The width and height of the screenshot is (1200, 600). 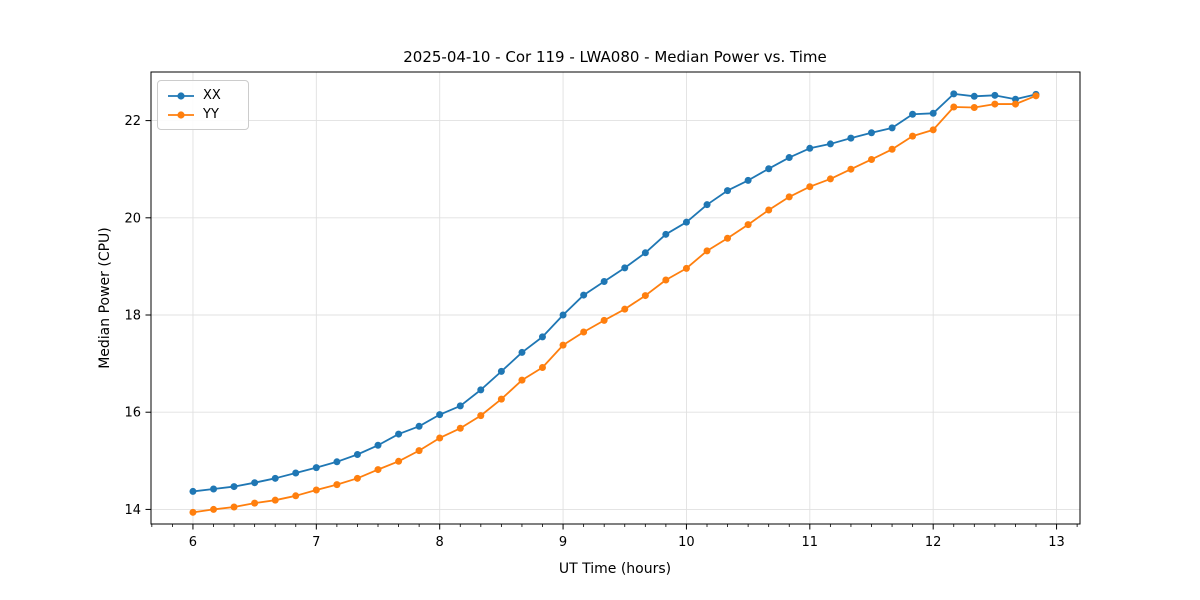 What do you see at coordinates (132, 413) in the screenshot?
I see `y-tick-label: 16` at bounding box center [132, 413].